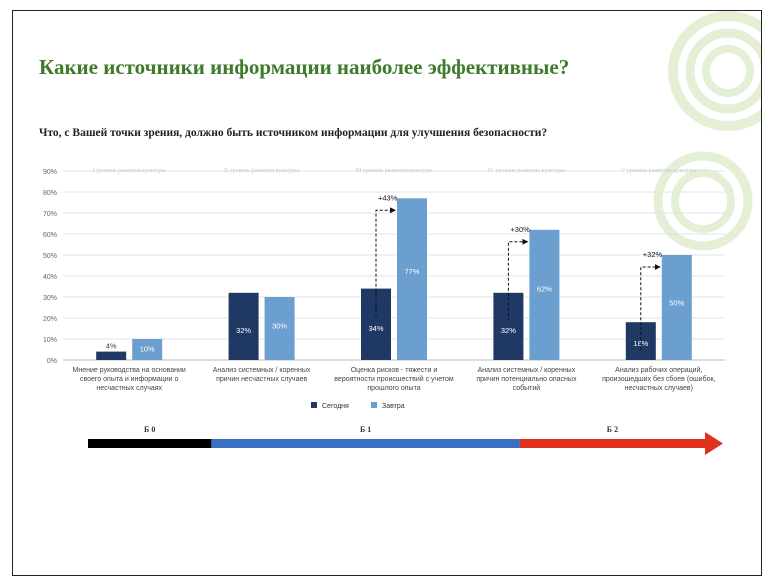 Image resolution: width=774 pixels, height=585 pixels. Describe the element at coordinates (658, 379) in the screenshot. I see `category-label: произошедших без сбоев (ошибок,` at that location.